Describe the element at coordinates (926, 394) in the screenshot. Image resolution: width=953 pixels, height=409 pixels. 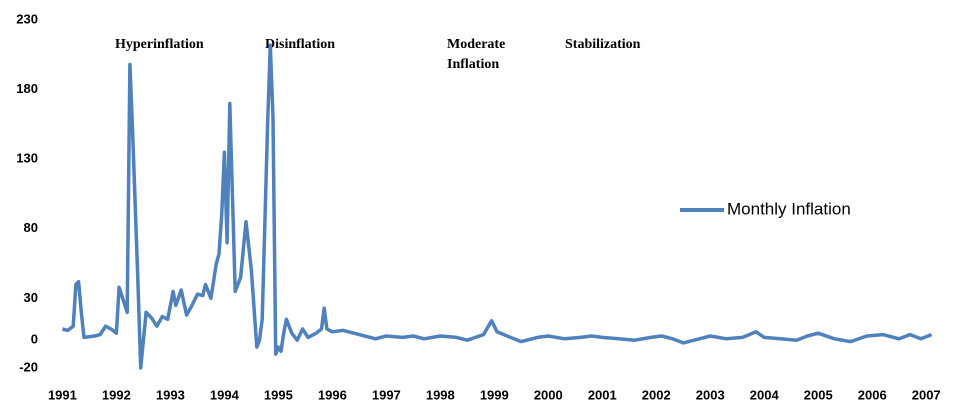
I see `x-tick-label: 2007` at that location.